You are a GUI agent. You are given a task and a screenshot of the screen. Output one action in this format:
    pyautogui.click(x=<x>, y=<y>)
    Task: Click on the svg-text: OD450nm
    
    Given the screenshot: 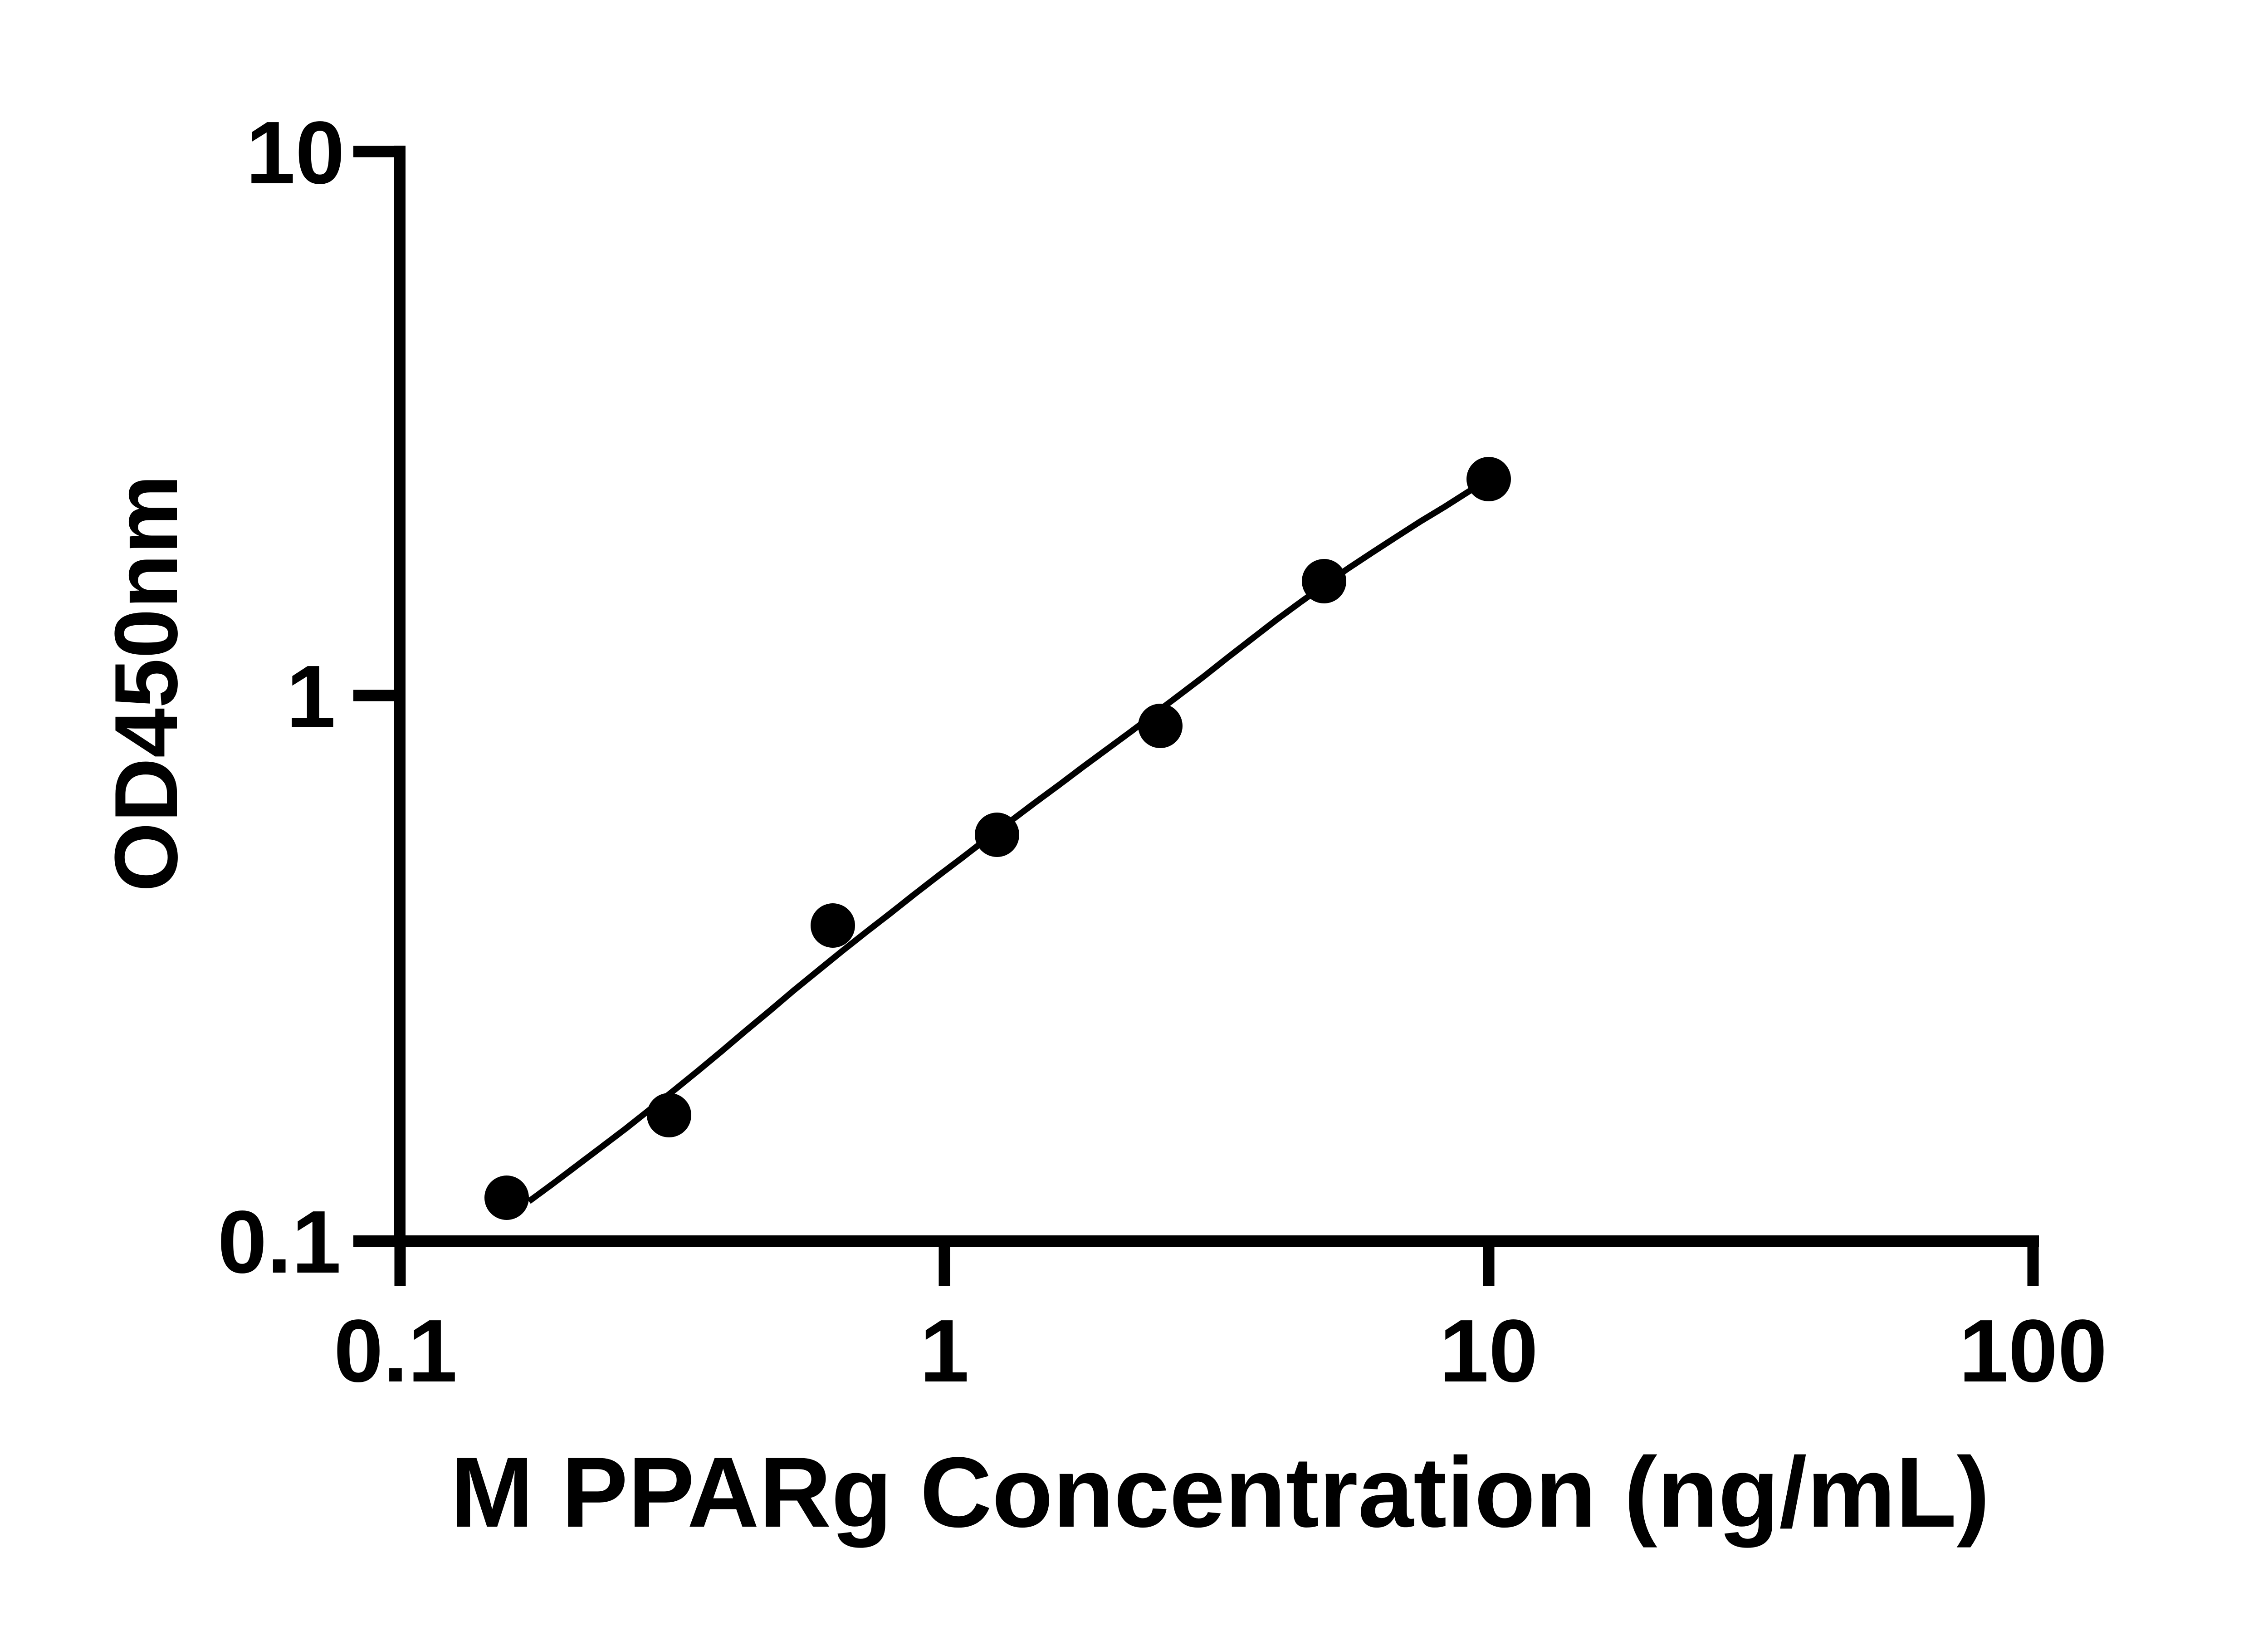 What is the action you would take?
    pyautogui.click(x=146, y=683)
    